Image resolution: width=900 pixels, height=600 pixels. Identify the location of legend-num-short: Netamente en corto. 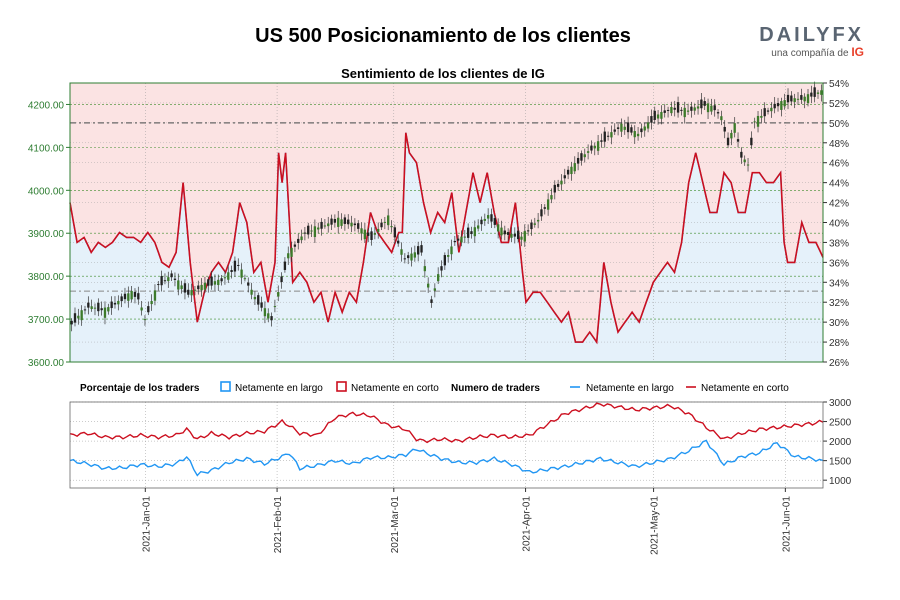
(745, 388).